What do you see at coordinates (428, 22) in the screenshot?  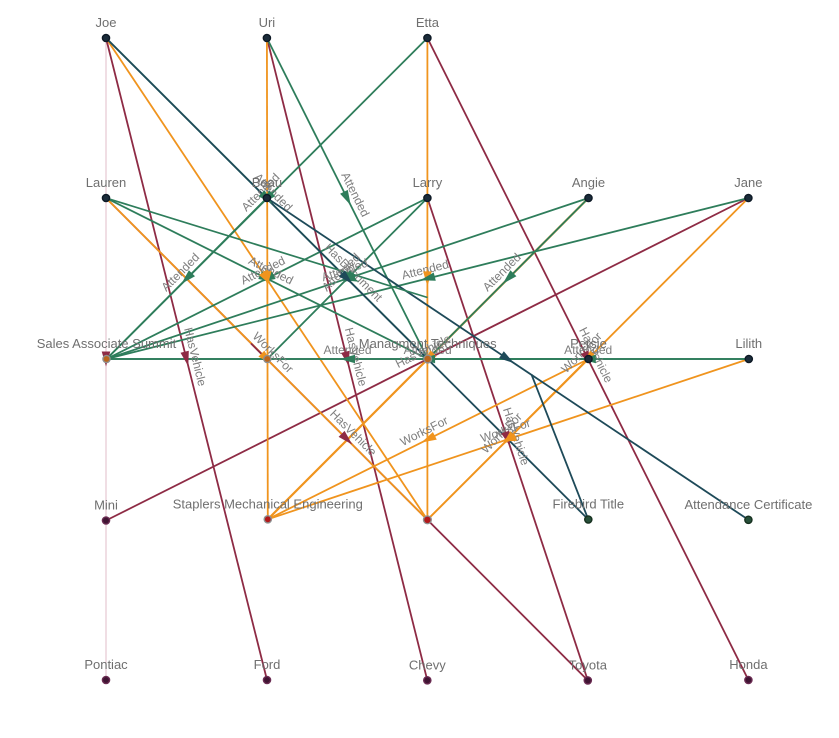 I see `svg-text: Etta` at bounding box center [428, 22].